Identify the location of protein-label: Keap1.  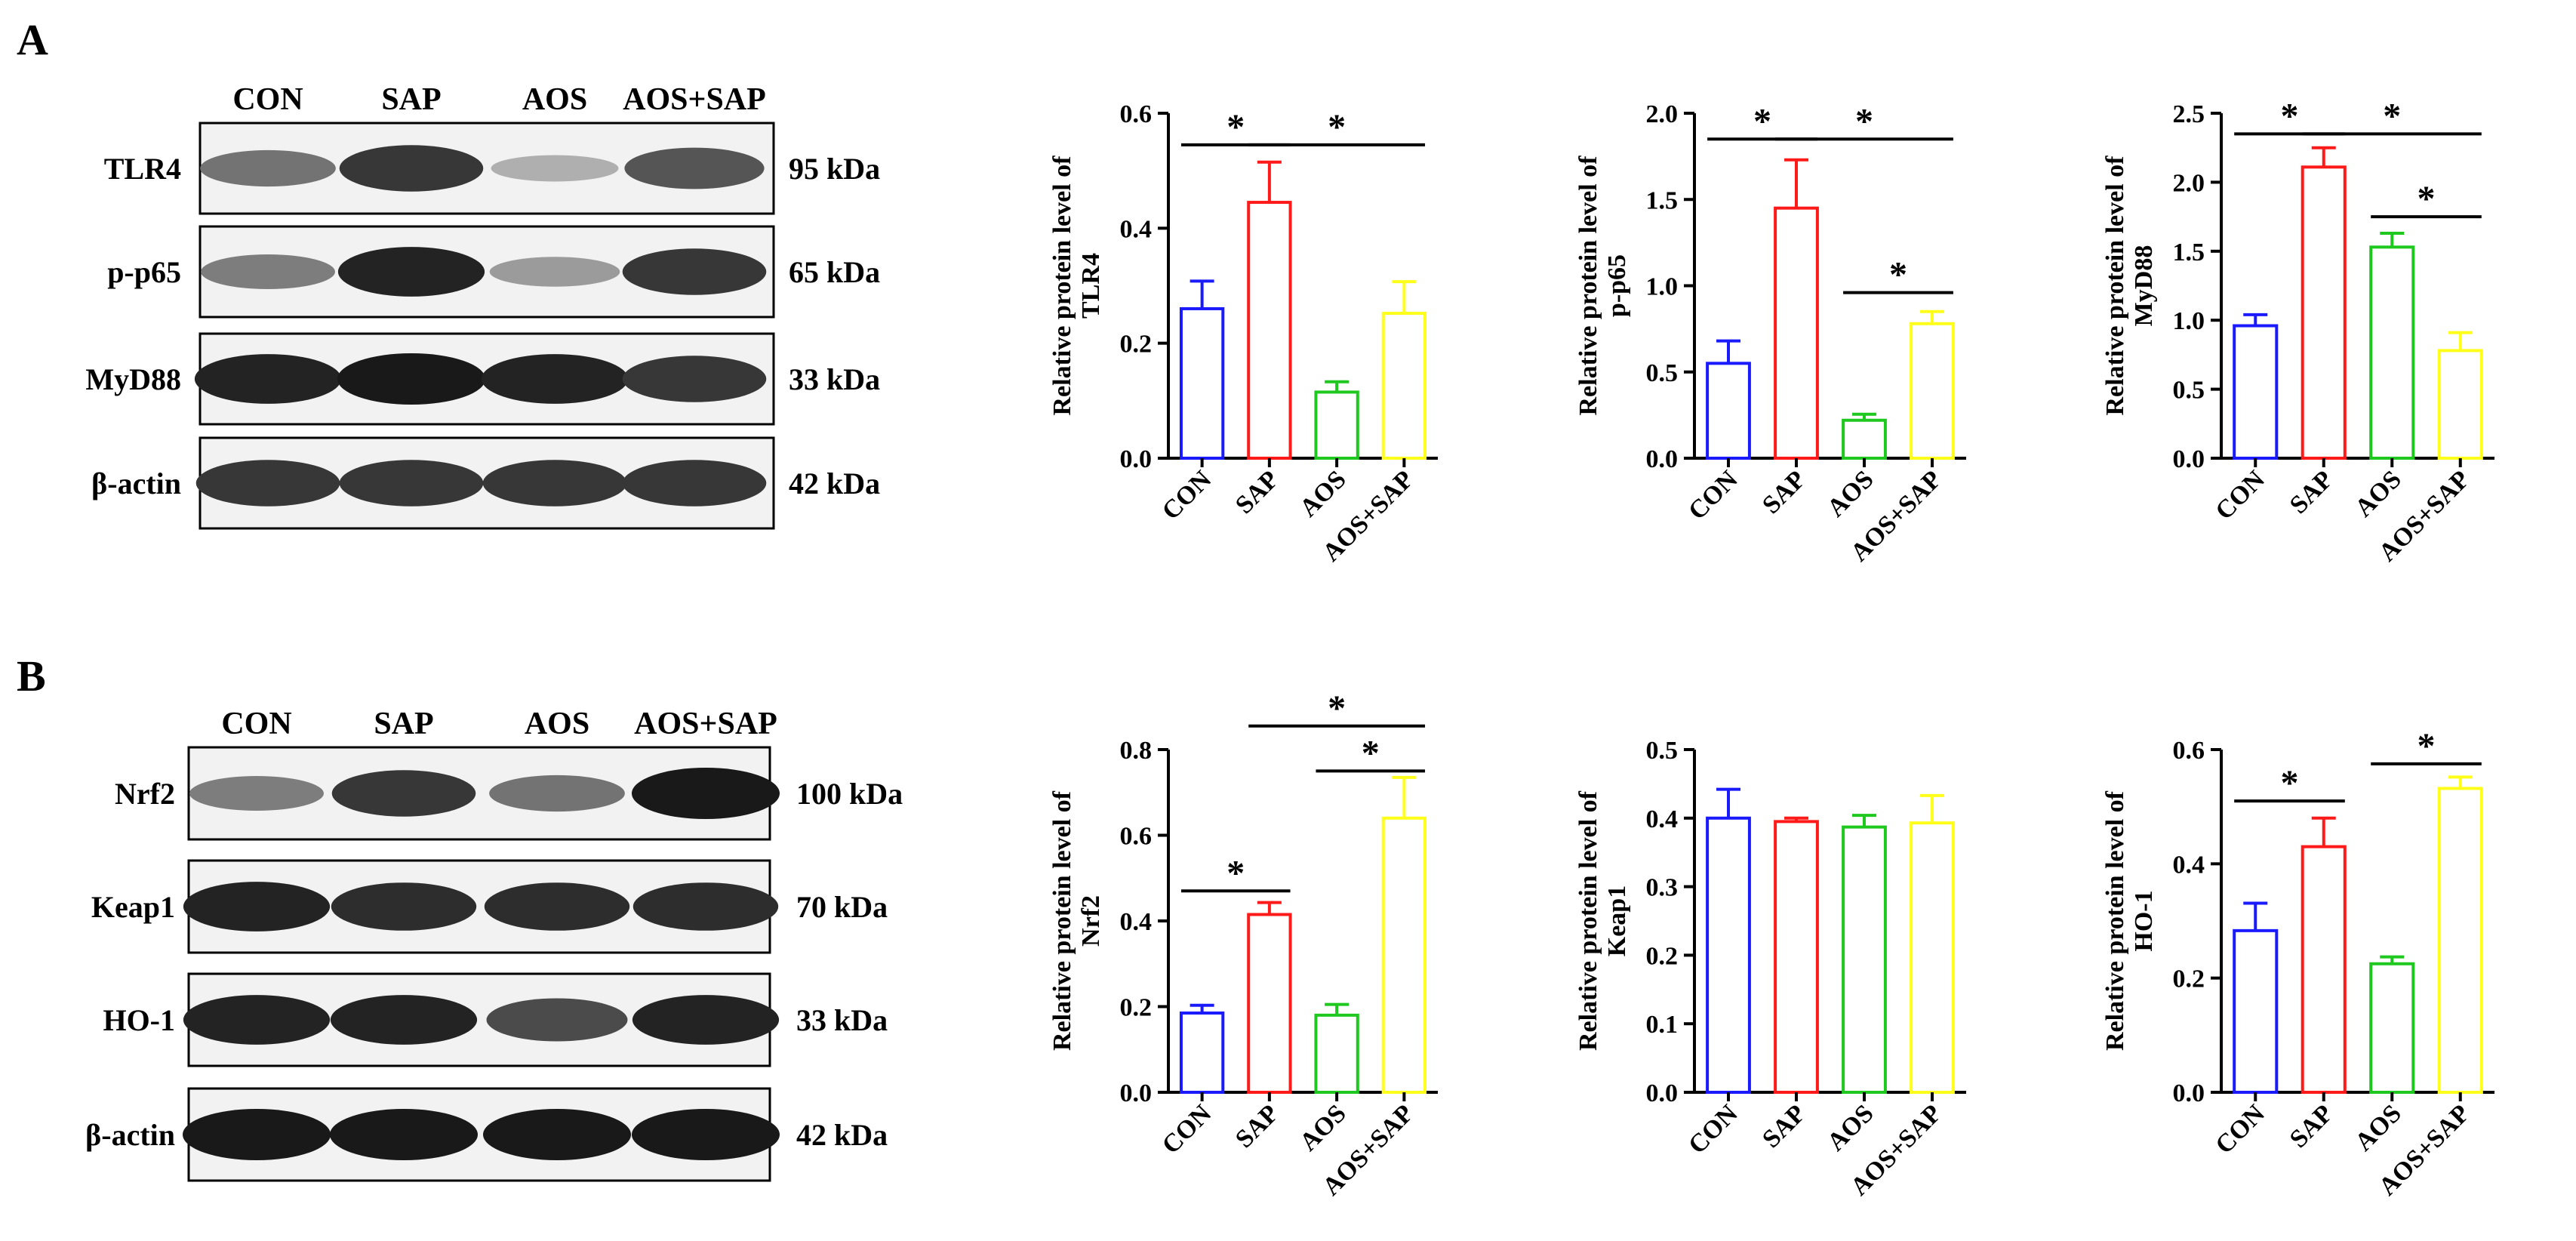
(133, 907).